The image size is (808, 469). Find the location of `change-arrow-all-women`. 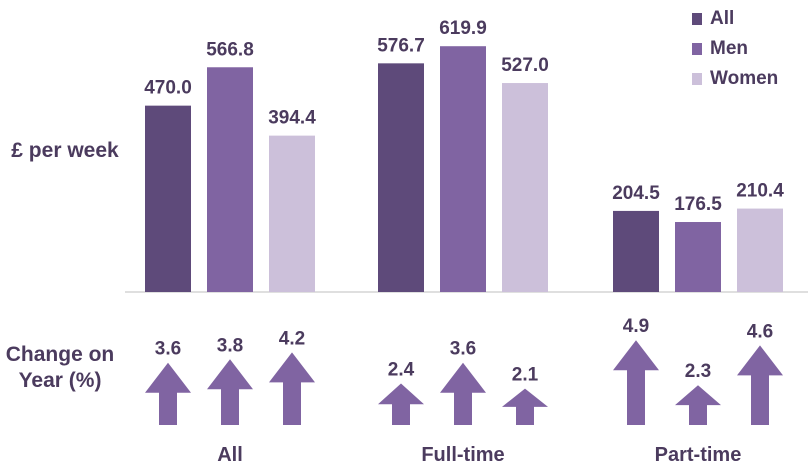

change-arrow-all-women is located at coordinates (292, 388).